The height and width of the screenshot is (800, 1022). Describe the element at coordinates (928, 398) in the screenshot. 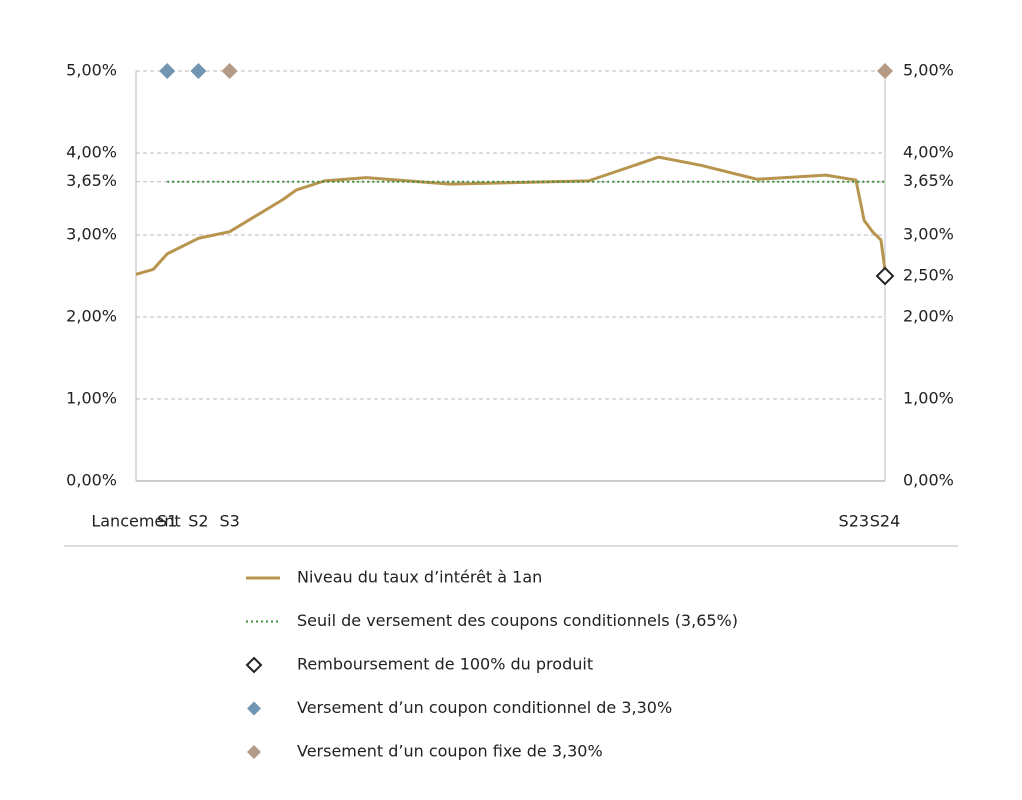

I see `y2-tick-label: 1,00%` at that location.